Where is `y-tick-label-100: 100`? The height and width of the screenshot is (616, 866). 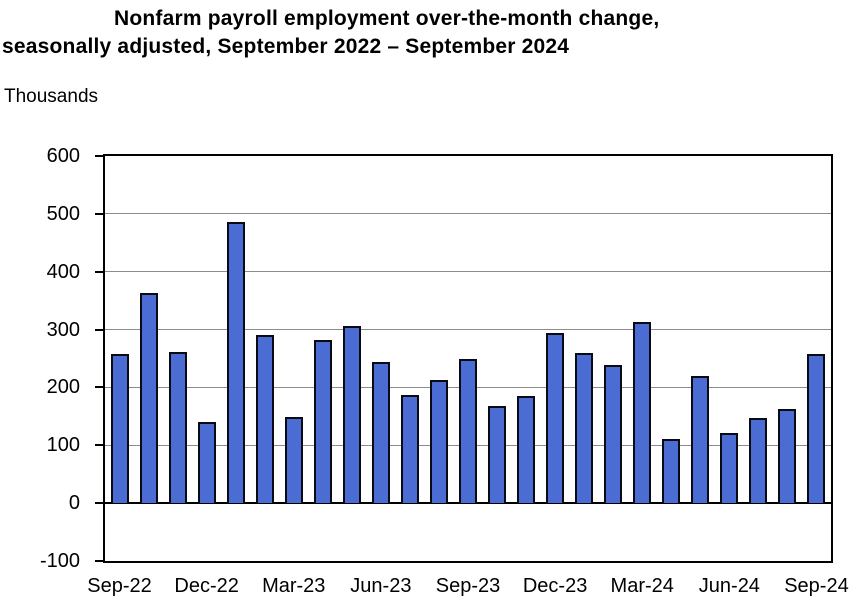
y-tick-label-100: 100 is located at coordinates (63, 445).